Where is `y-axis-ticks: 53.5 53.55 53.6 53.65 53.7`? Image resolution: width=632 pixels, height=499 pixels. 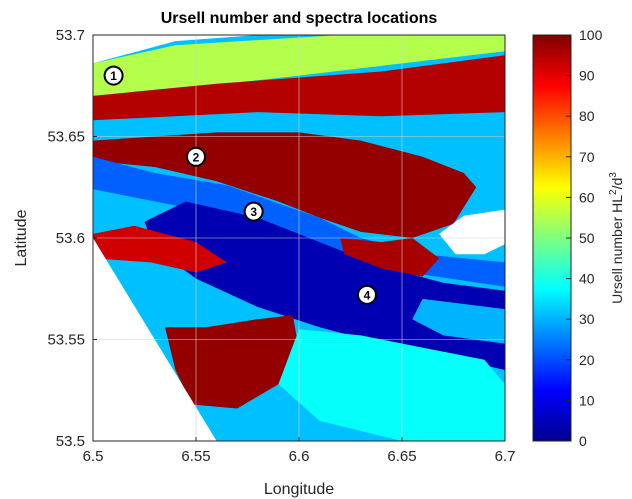 y-axis-ticks: 53.5 53.55 53.6 53.65 53.7 is located at coordinates (72, 238).